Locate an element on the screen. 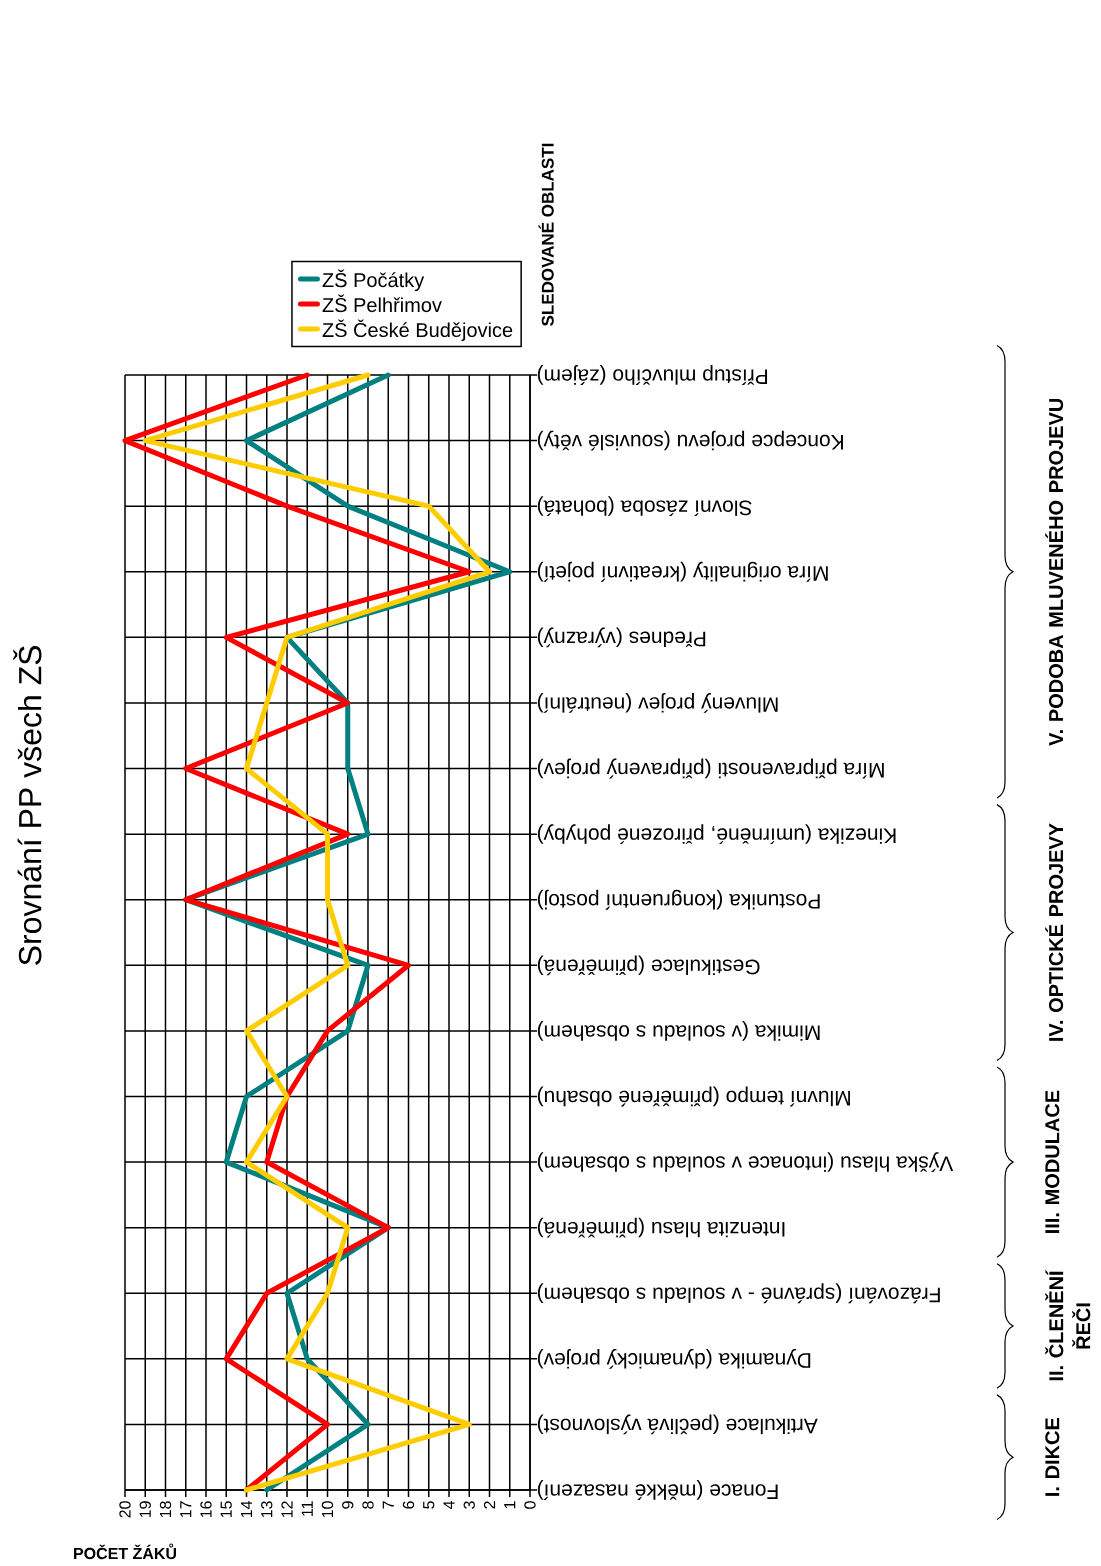  text: V. PODOBA MLUVENÉHO PROJEVU is located at coordinates (1054, 572).